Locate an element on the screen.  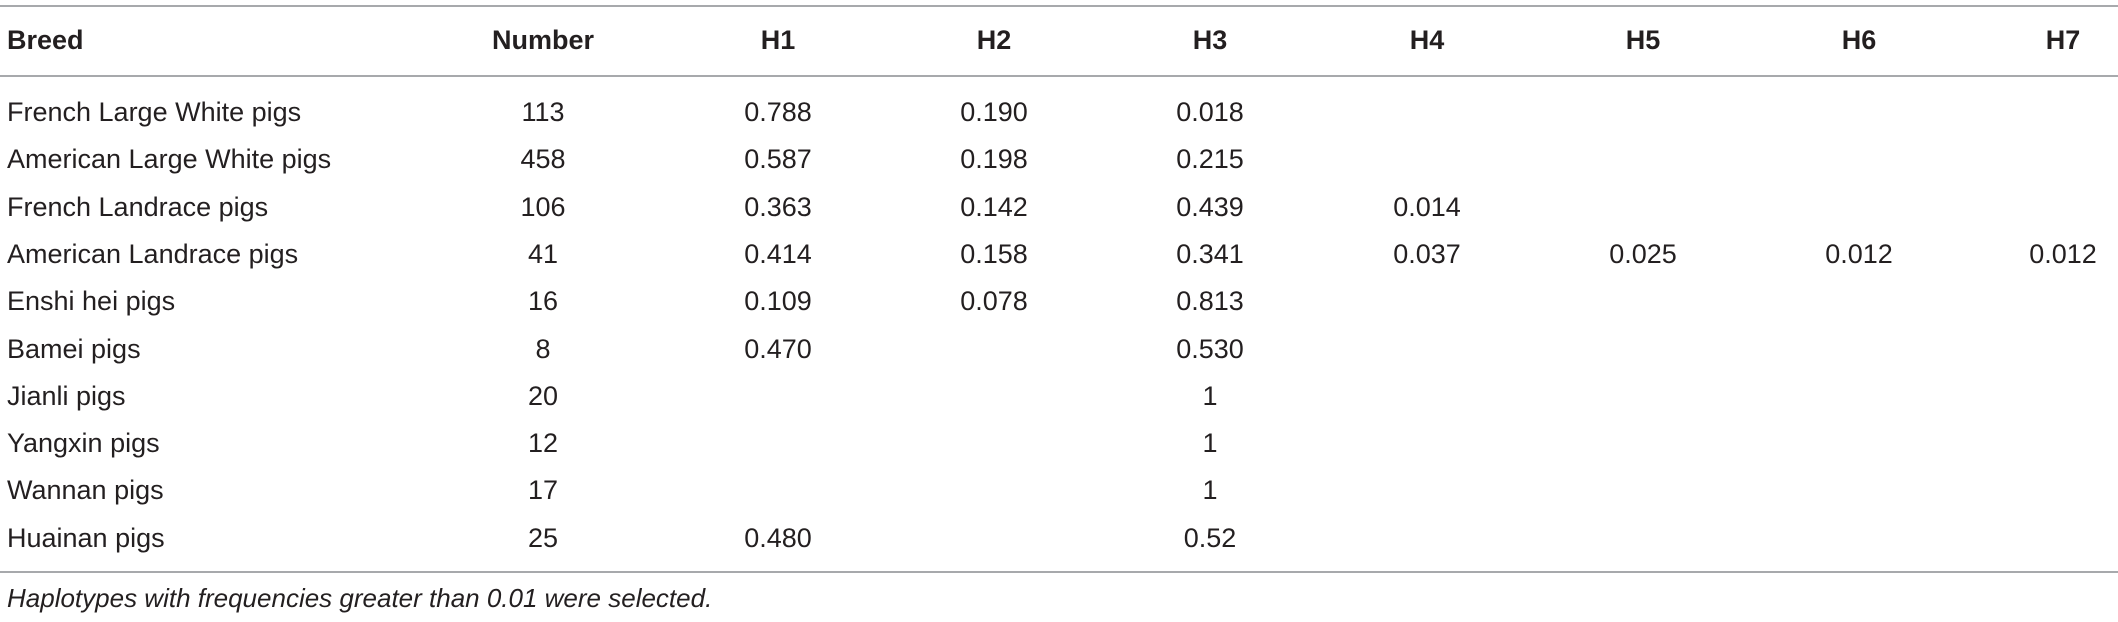
table-cell: 41 is located at coordinates (543, 253).